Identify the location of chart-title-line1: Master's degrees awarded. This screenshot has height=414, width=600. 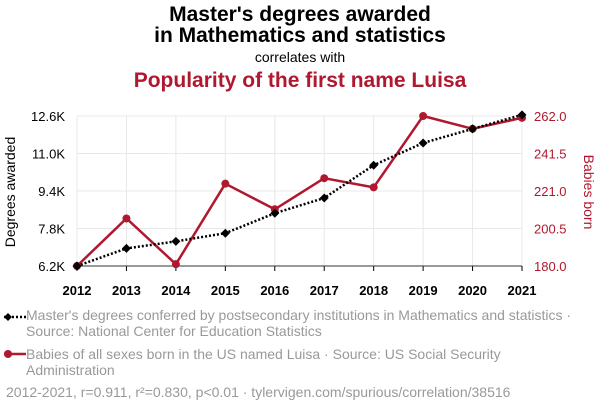
(300, 14).